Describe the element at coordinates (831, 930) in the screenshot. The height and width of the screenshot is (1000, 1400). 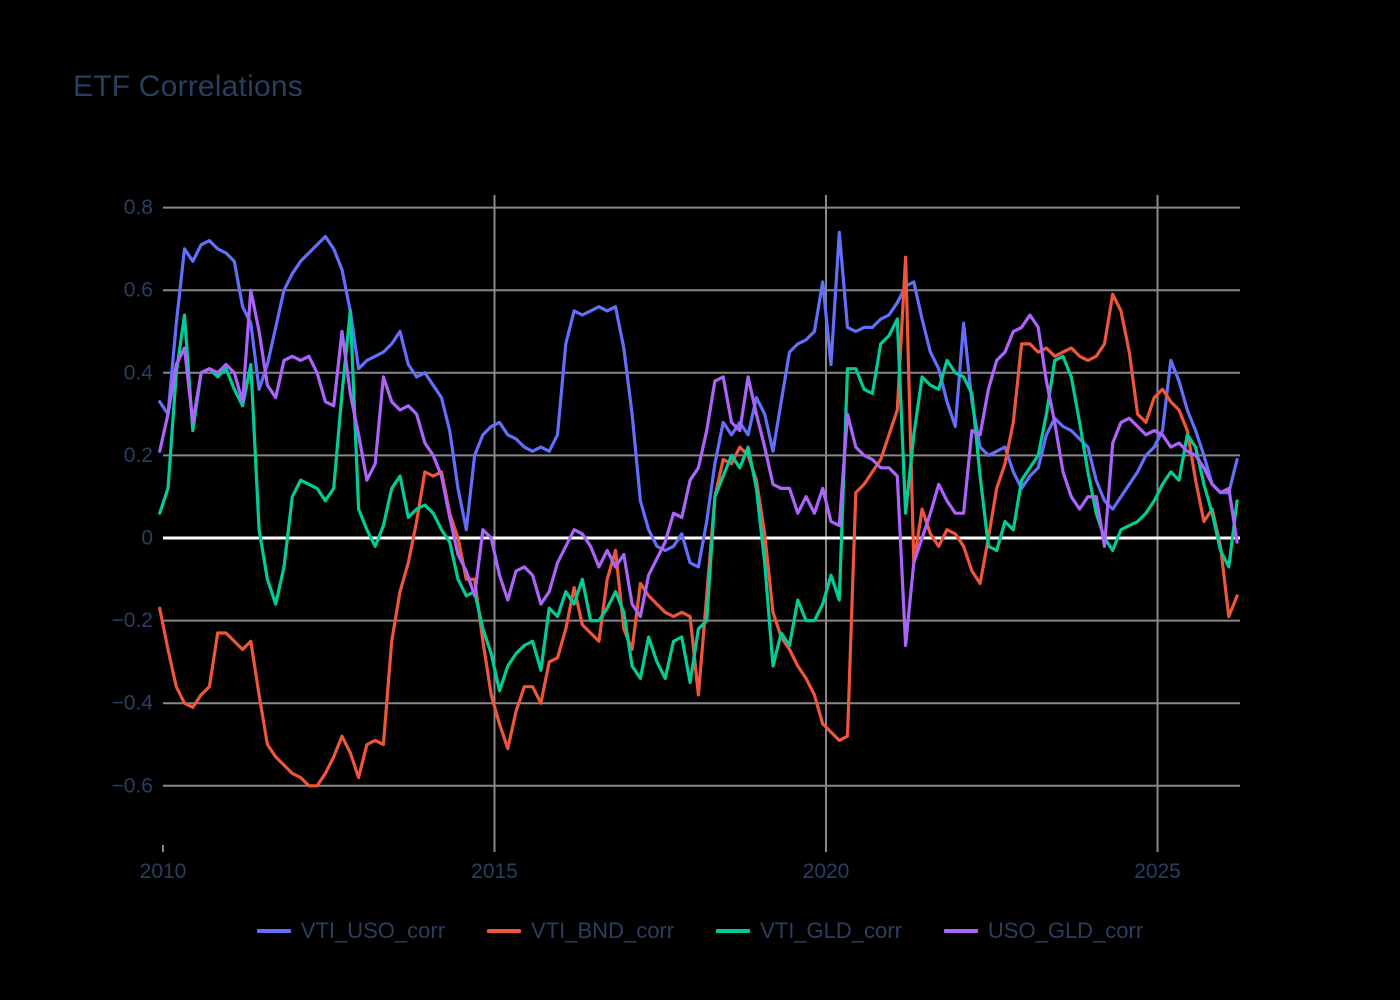
I see `legend-label: VTI_GLD_corr` at that location.